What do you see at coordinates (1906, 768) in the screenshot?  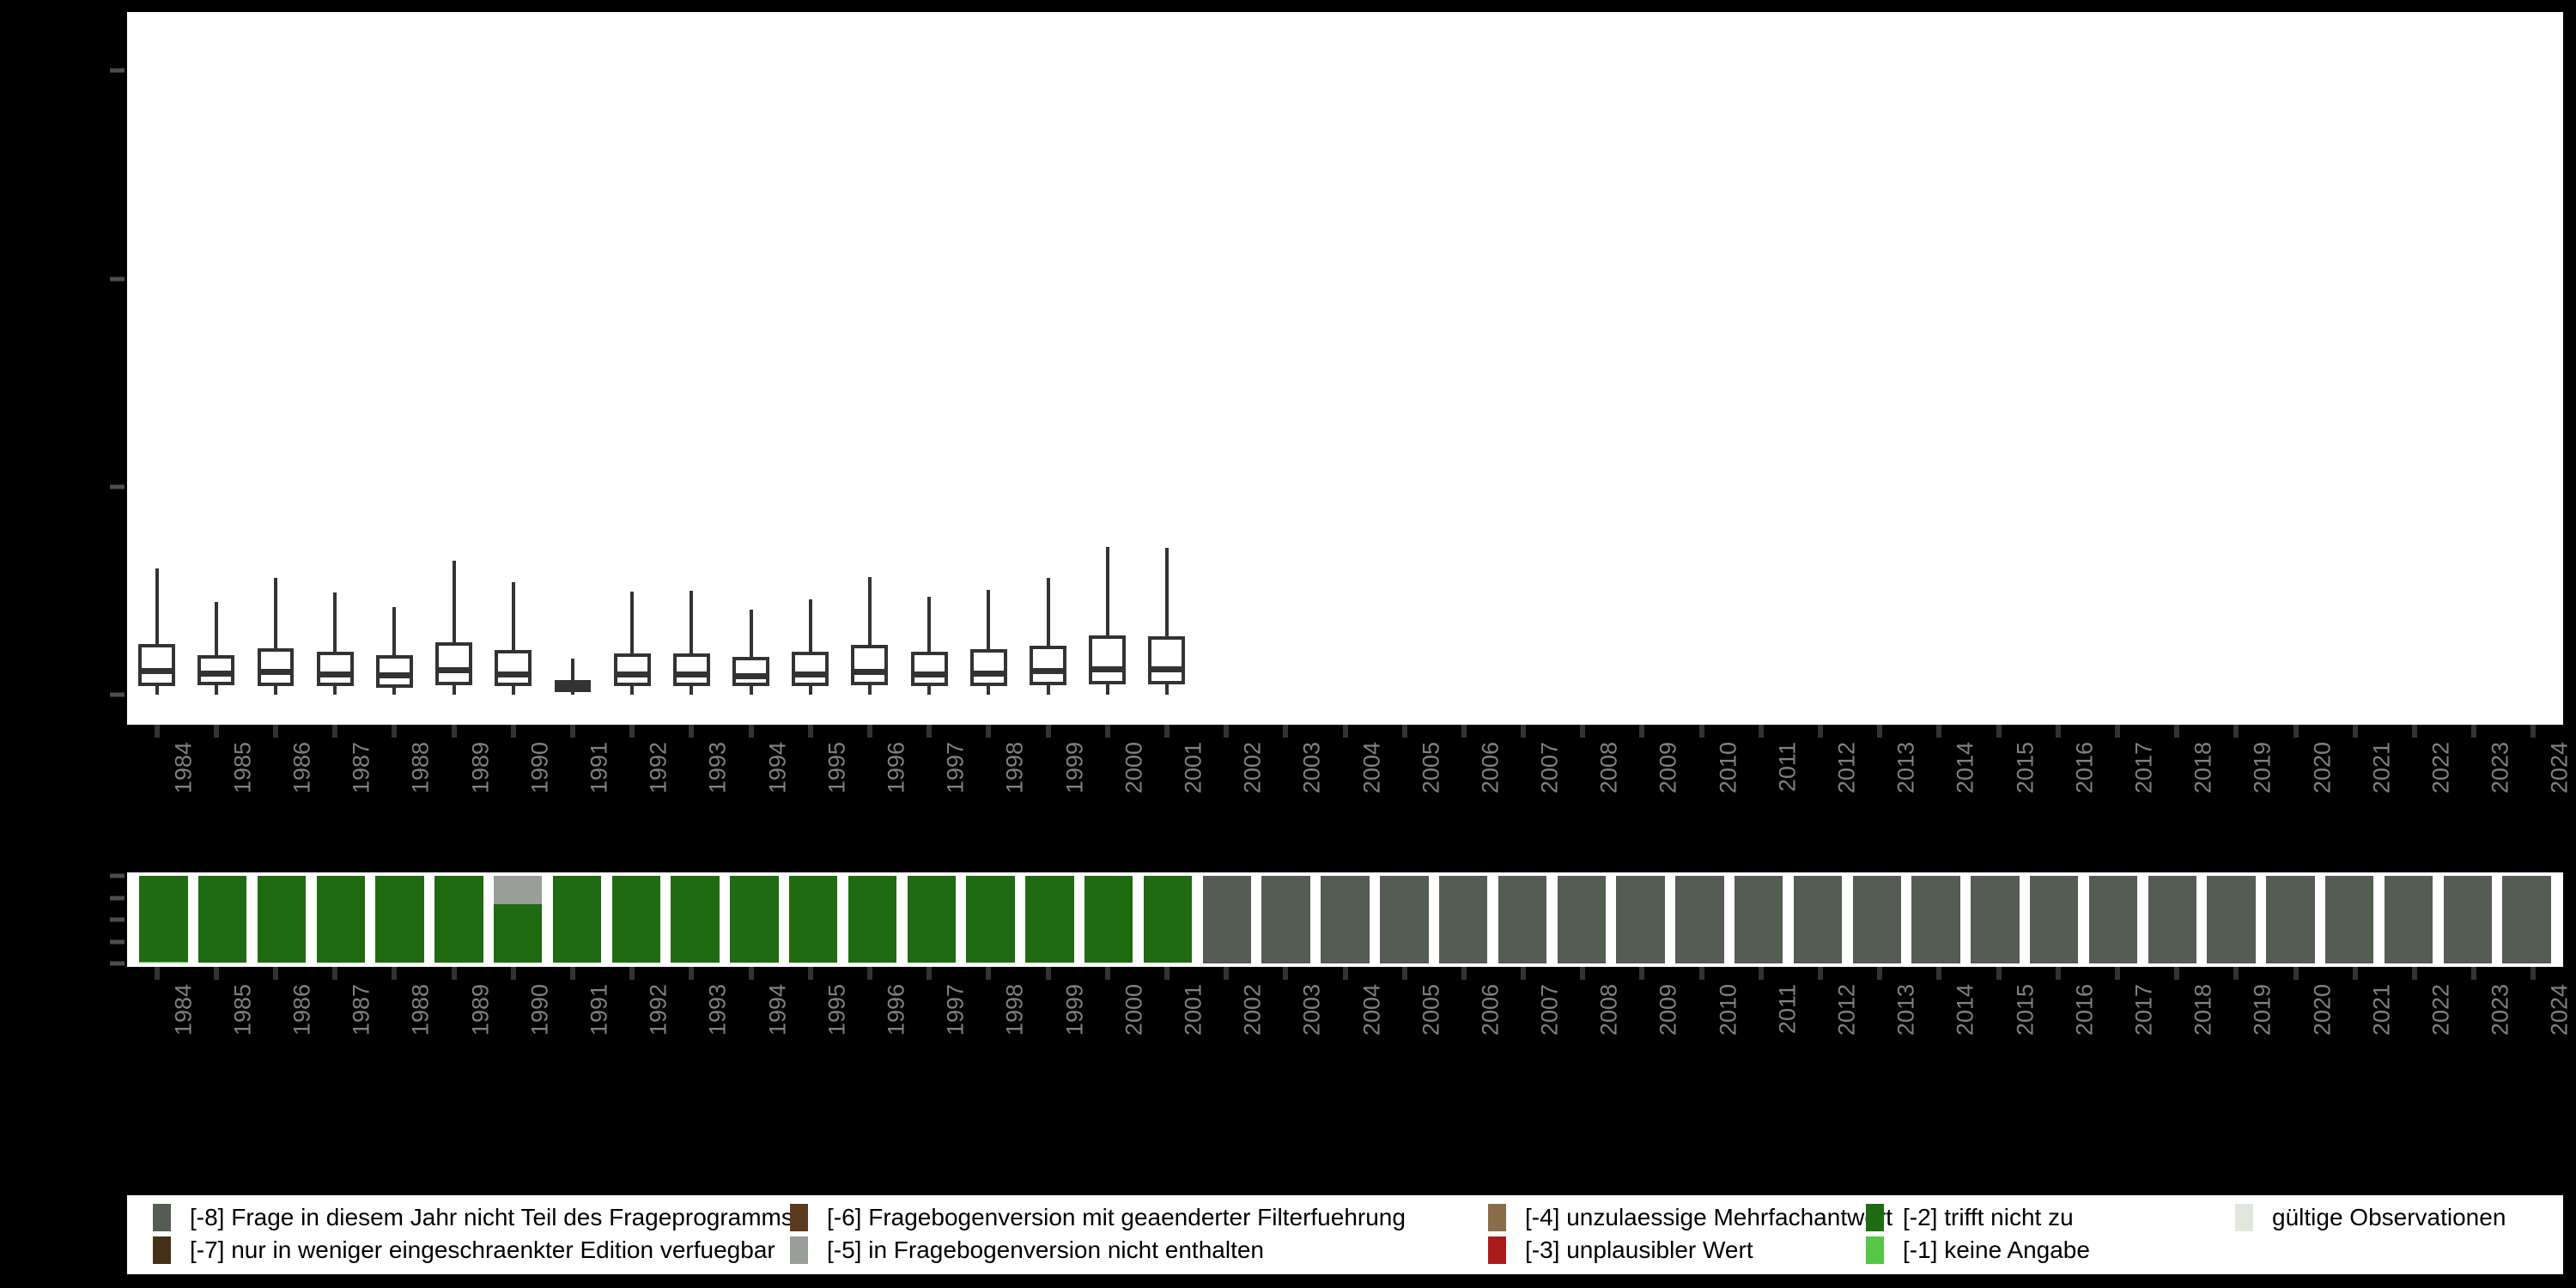 I see `x-tick-label: 2013` at bounding box center [1906, 768].